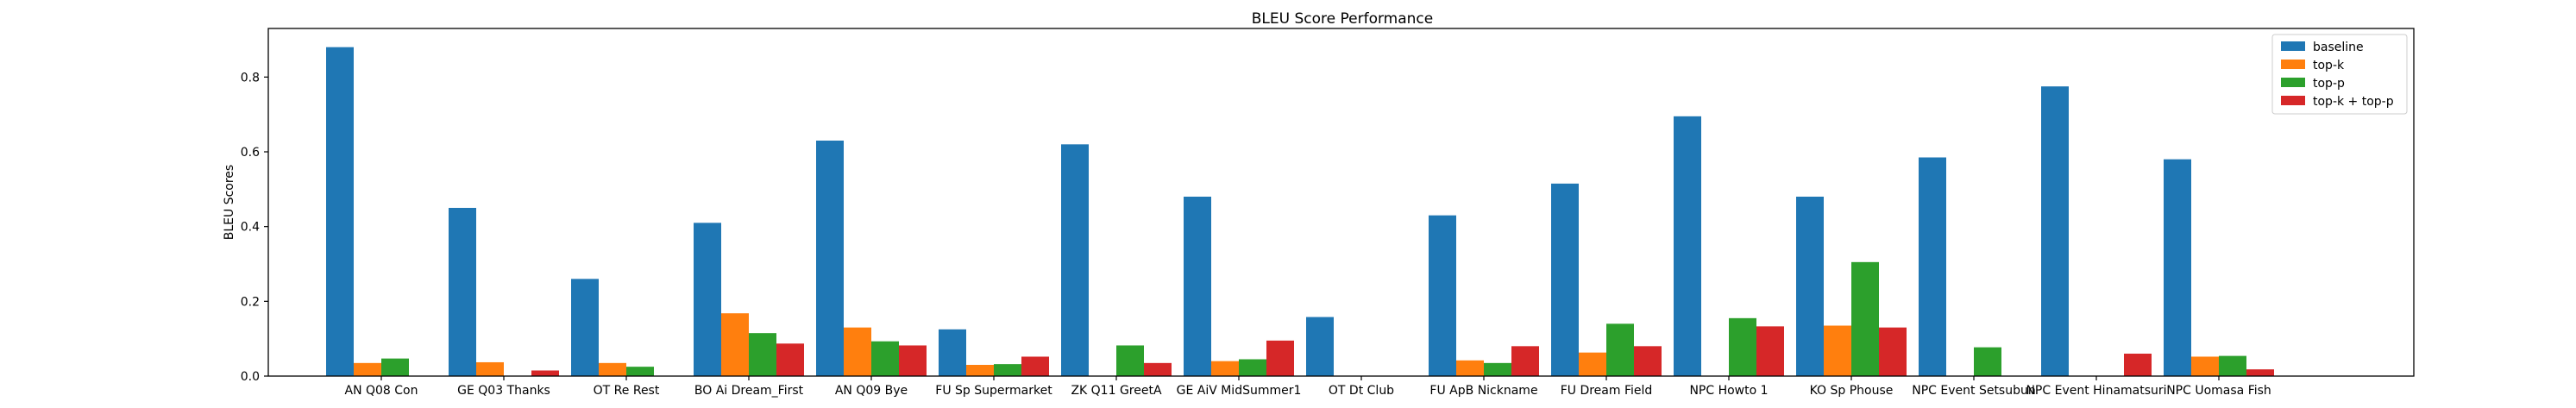 The height and width of the screenshot is (408, 2576). Describe the element at coordinates (1342, 19) in the screenshot. I see `chart-title: BLEU Score Performance` at that location.